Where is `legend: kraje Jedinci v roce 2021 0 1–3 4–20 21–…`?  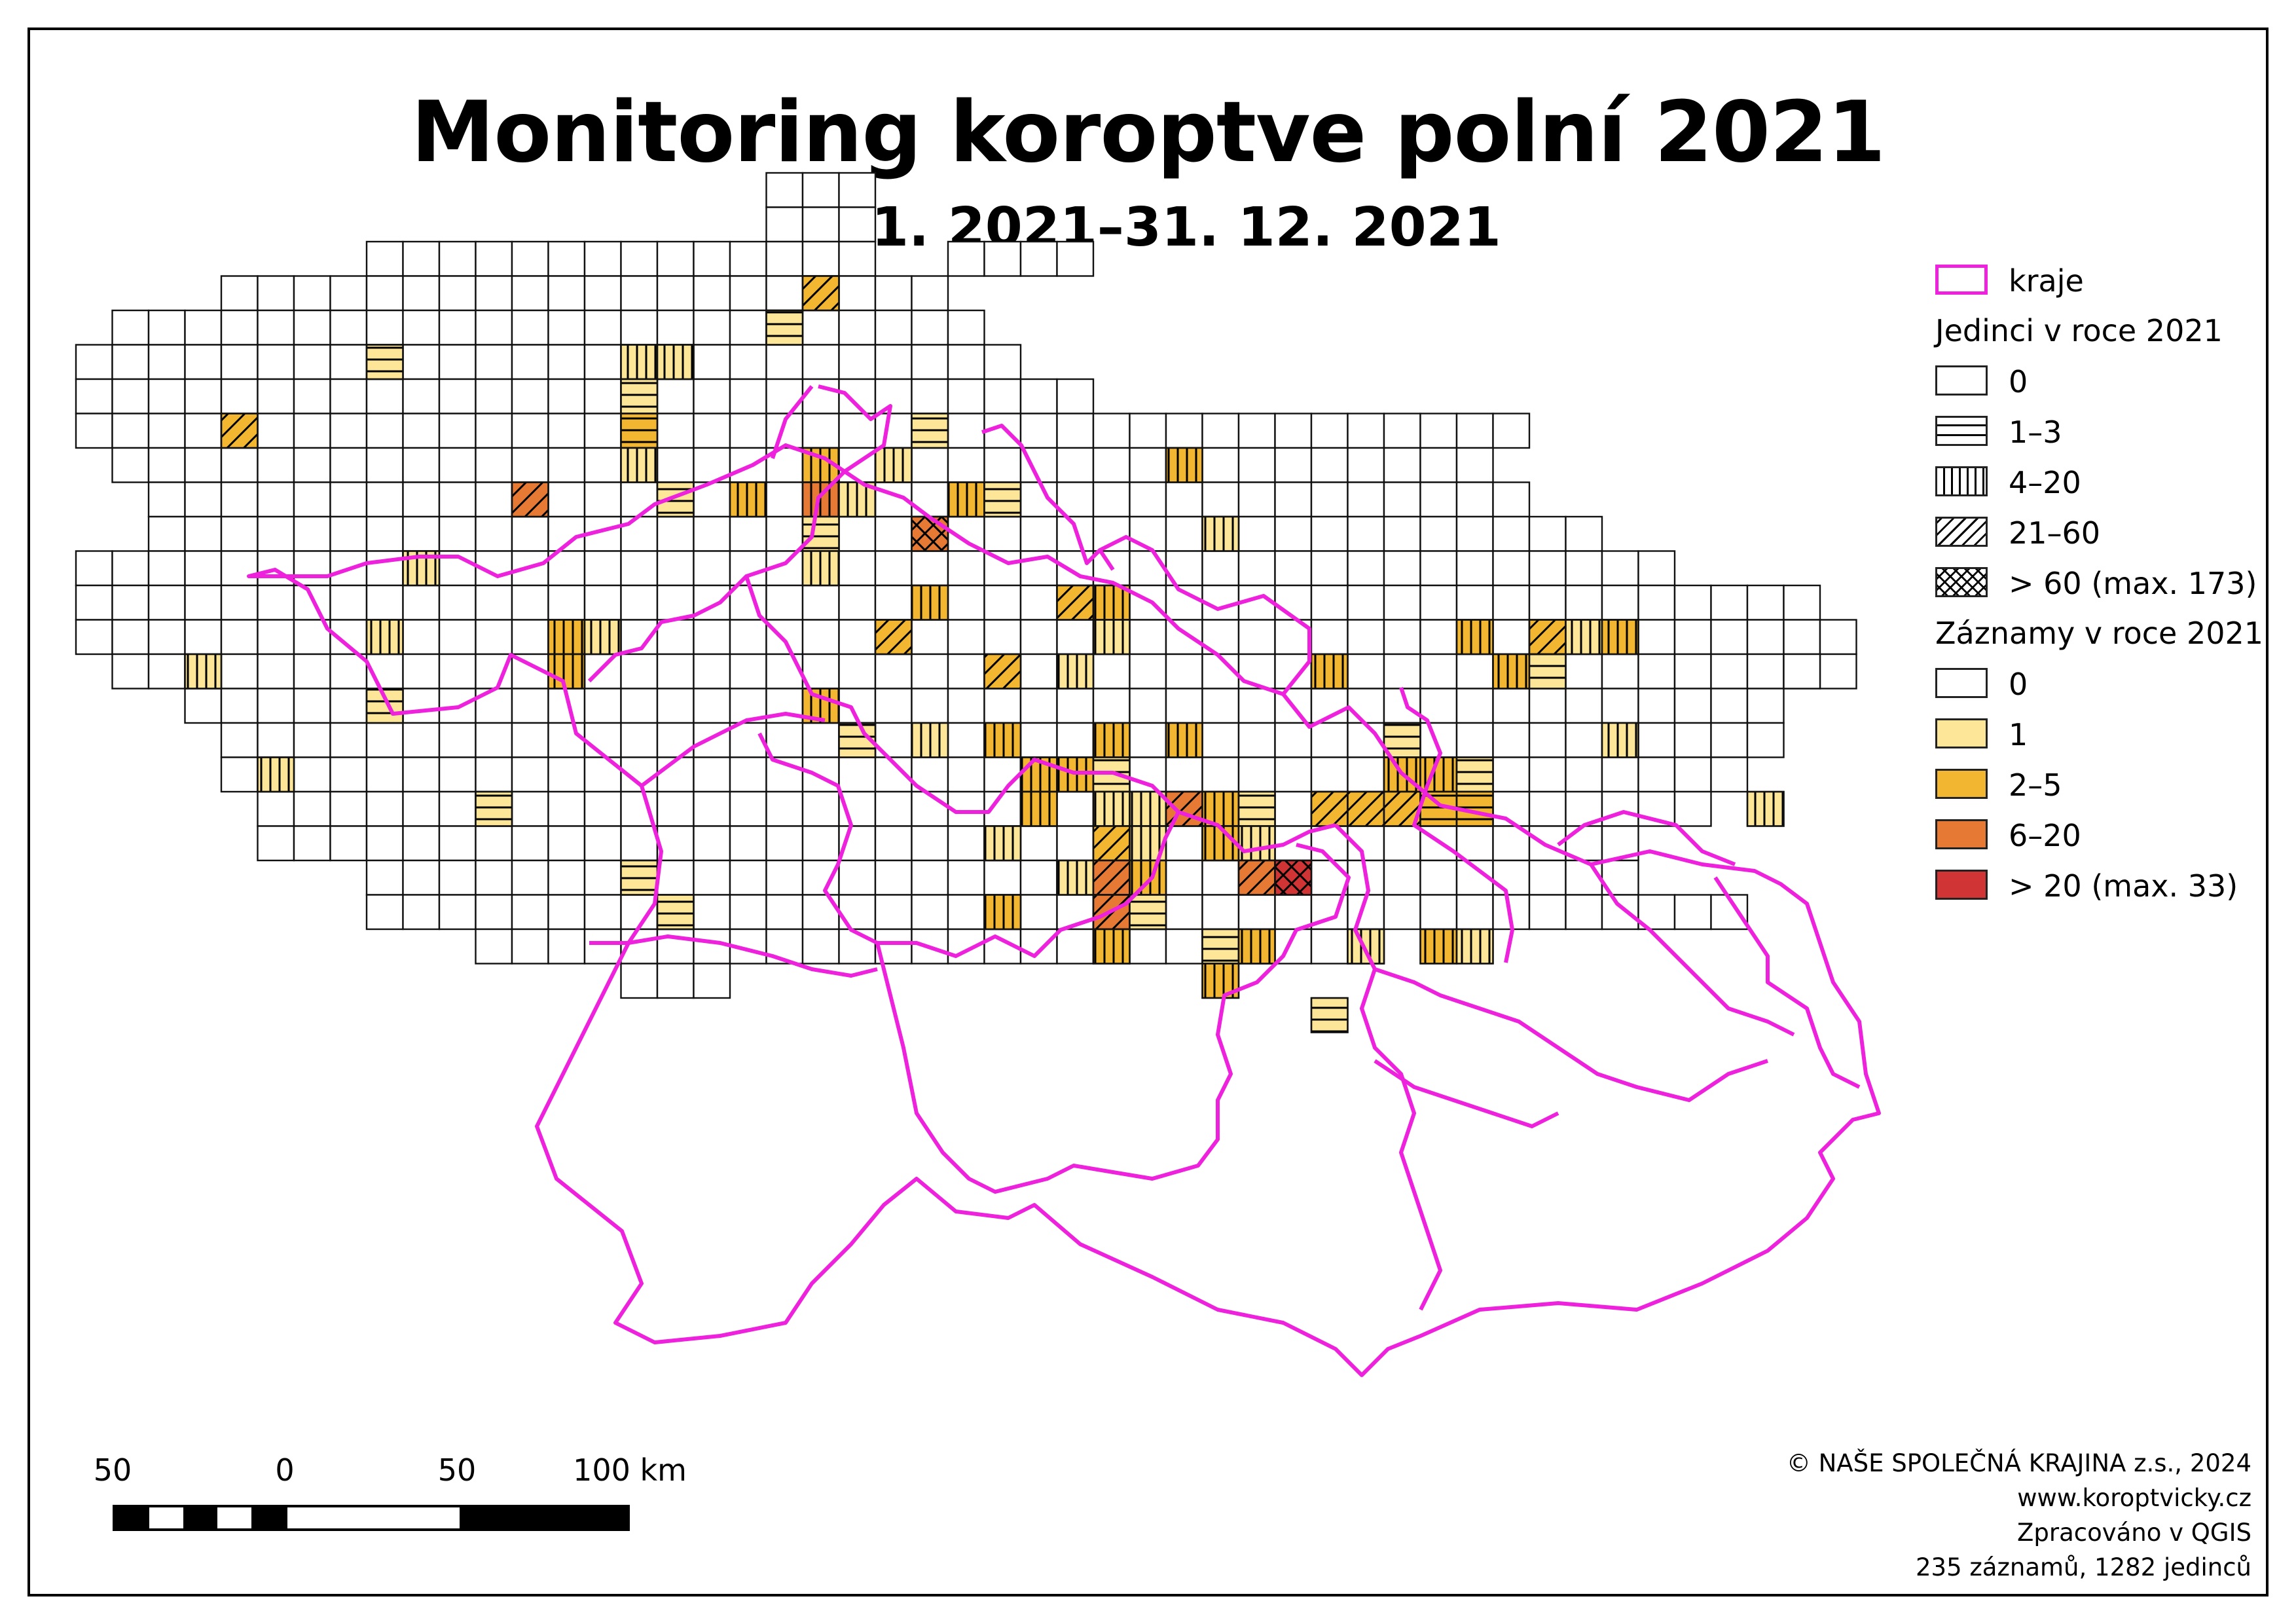 legend: kraje Jedinci v roce 2021 0 1–3 4–20 21–… is located at coordinates (2105, 583).